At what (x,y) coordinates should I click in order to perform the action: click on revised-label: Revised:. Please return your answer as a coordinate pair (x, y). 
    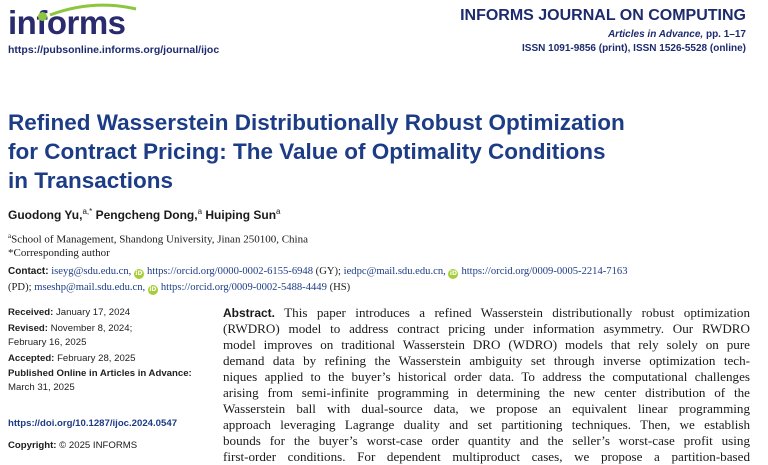
    Looking at the image, I should click on (28, 328).